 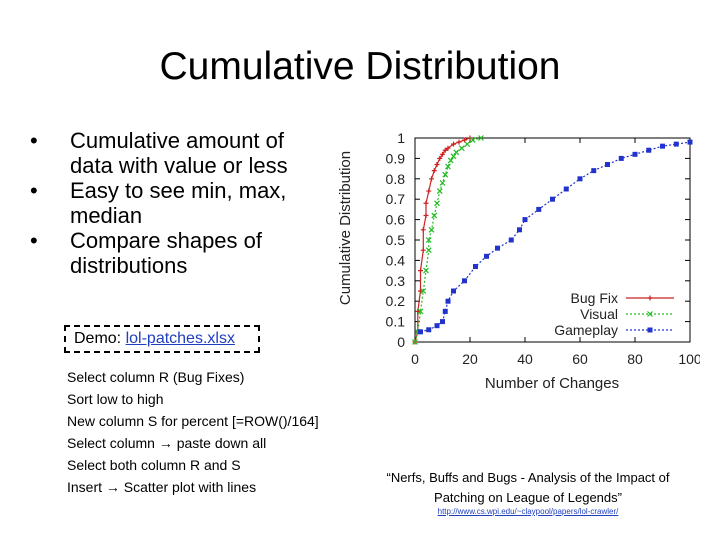 I want to click on legend-label: Gameplay, so click(x=586, y=330).